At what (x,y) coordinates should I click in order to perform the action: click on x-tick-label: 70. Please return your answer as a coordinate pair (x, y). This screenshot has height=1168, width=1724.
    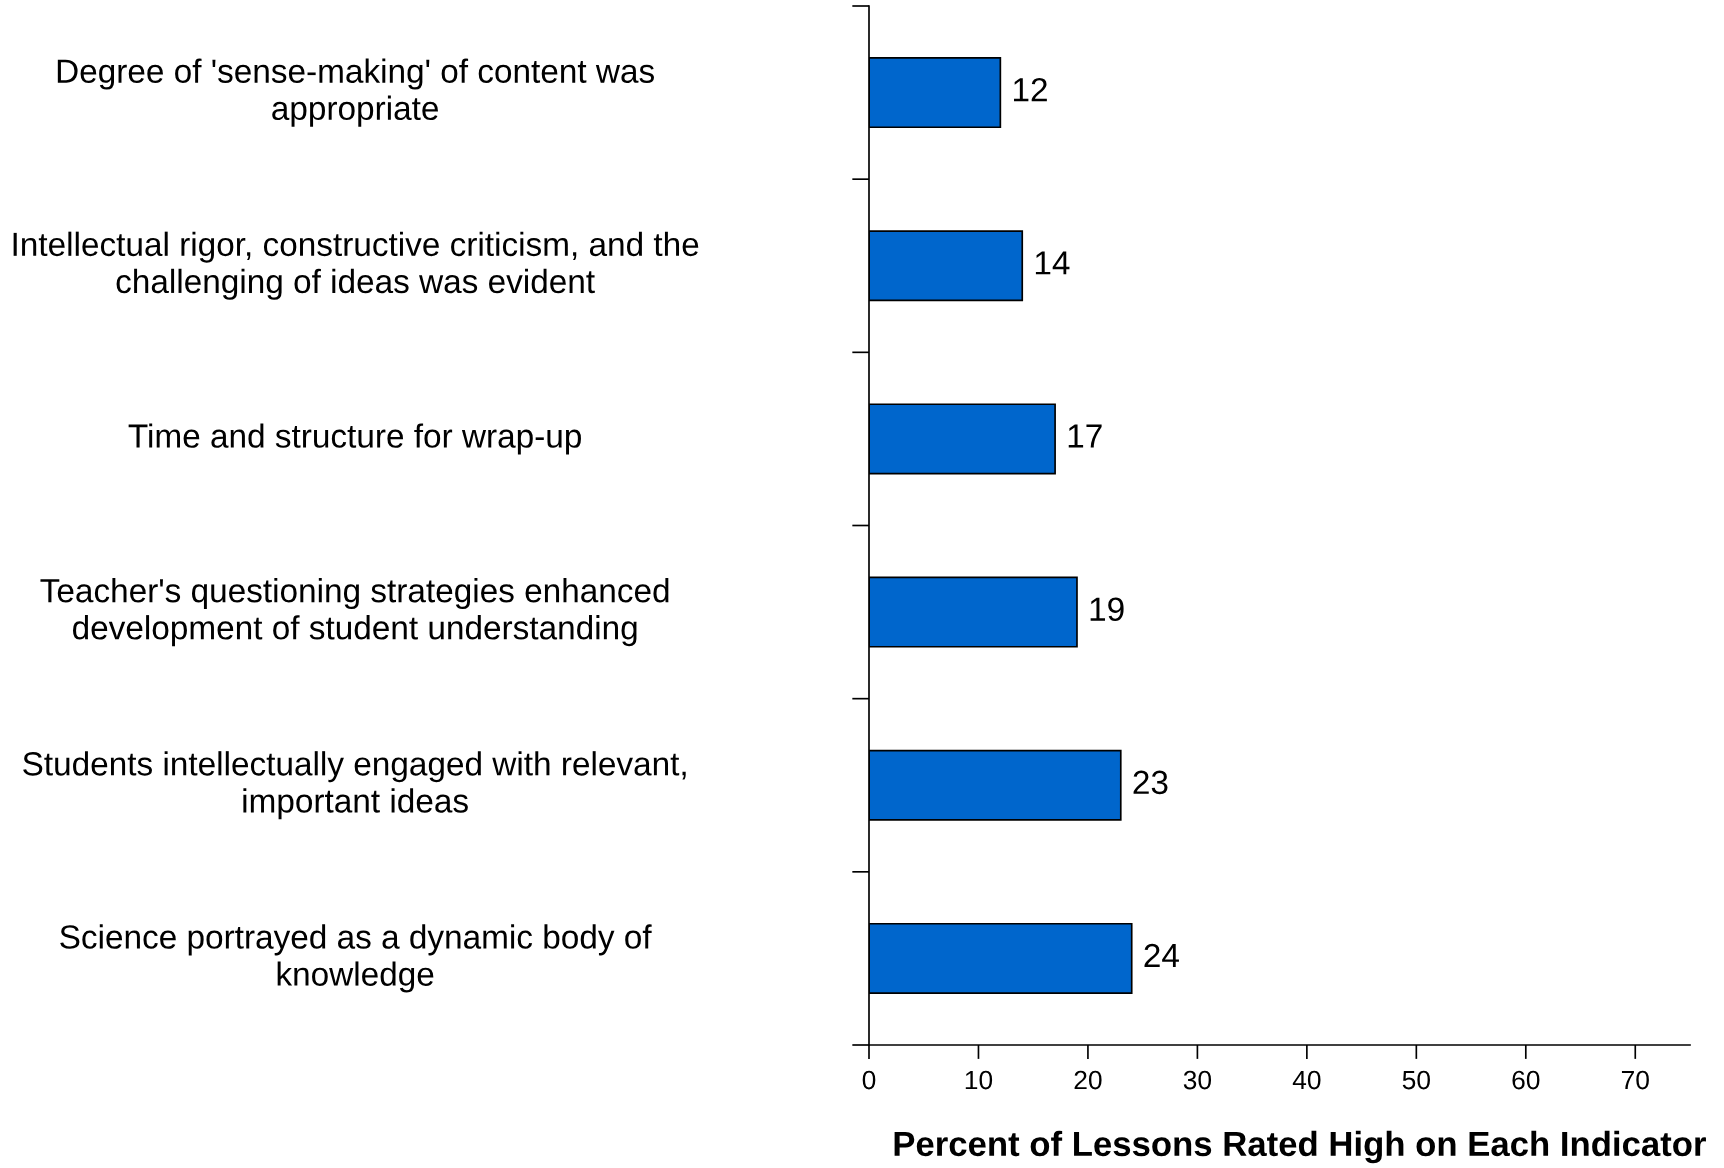
    Looking at the image, I should click on (1635, 1080).